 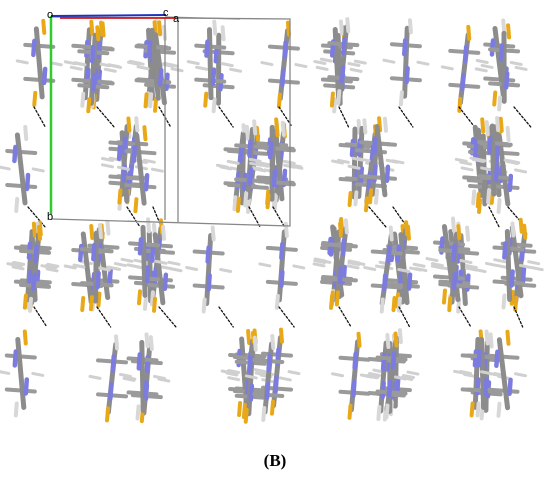 What do you see at coordinates (50, 15) in the screenshot?
I see `origin-label: o` at bounding box center [50, 15].